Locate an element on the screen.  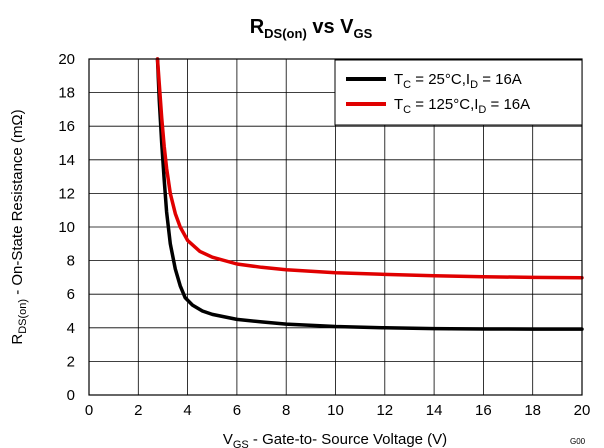
x-tick-label: 18 is located at coordinates (532, 410).